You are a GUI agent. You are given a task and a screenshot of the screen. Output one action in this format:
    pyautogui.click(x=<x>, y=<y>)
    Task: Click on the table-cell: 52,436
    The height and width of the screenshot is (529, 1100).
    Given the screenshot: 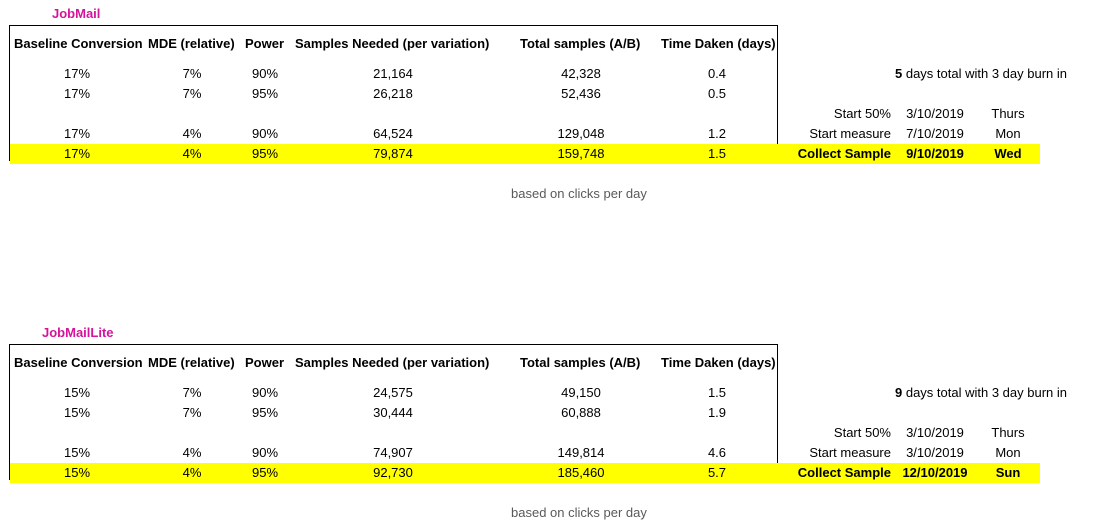 What is the action you would take?
    pyautogui.click(x=581, y=93)
    